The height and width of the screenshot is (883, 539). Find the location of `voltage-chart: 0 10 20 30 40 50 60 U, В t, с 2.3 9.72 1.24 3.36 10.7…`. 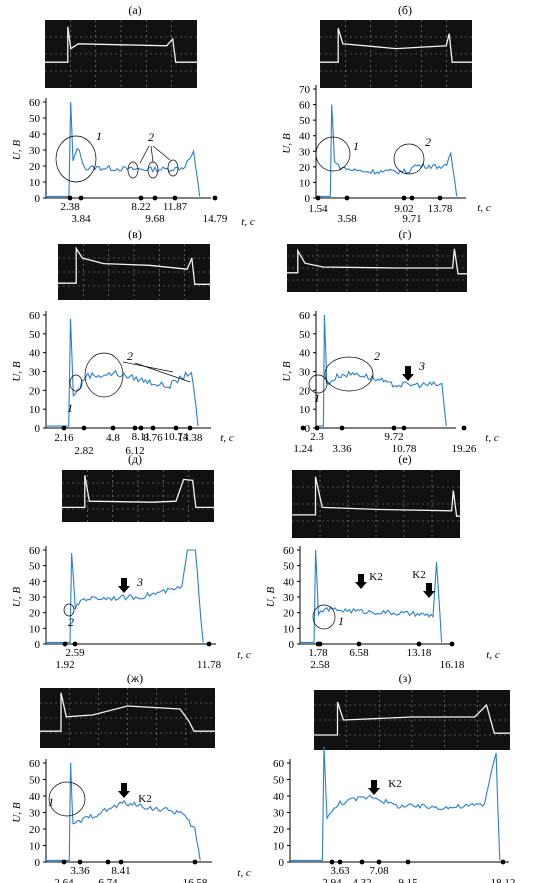

voltage-chart: 0 10 20 30 40 50 60 U, В t, с 2.3 9.72 1.24 3.36 10.7… is located at coordinates (390, 382).